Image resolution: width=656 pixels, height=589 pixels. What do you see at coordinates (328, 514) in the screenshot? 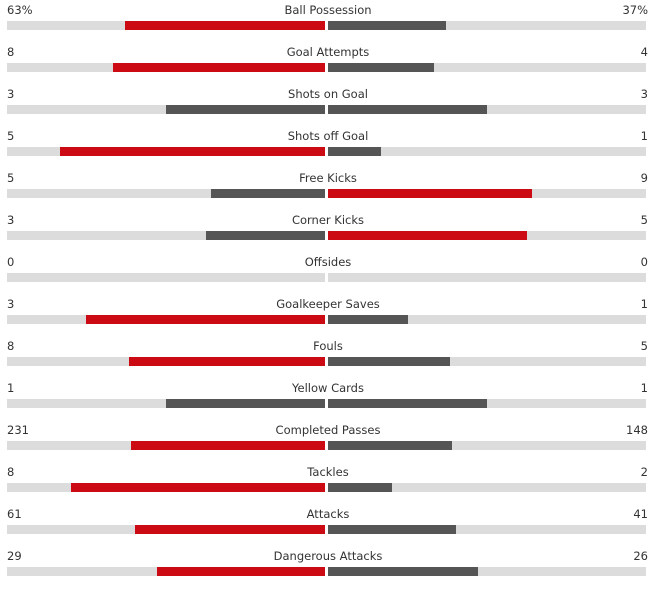
I see `stat-name: Attacks` at bounding box center [328, 514].